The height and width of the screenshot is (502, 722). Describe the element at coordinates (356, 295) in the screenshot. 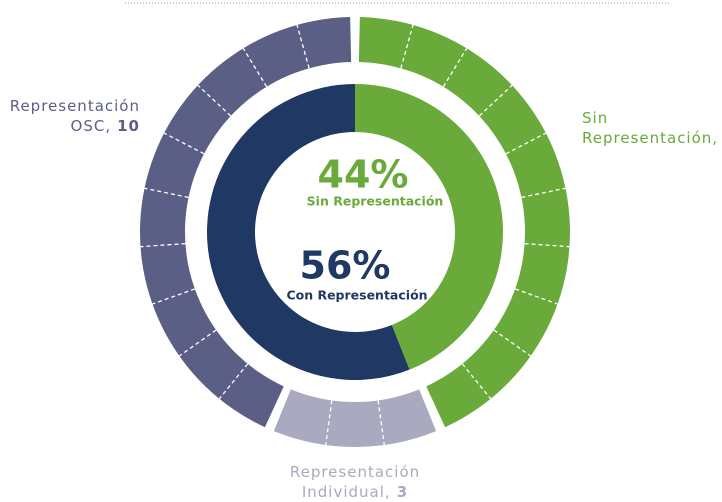

I see `center-label: Con Representación` at that location.